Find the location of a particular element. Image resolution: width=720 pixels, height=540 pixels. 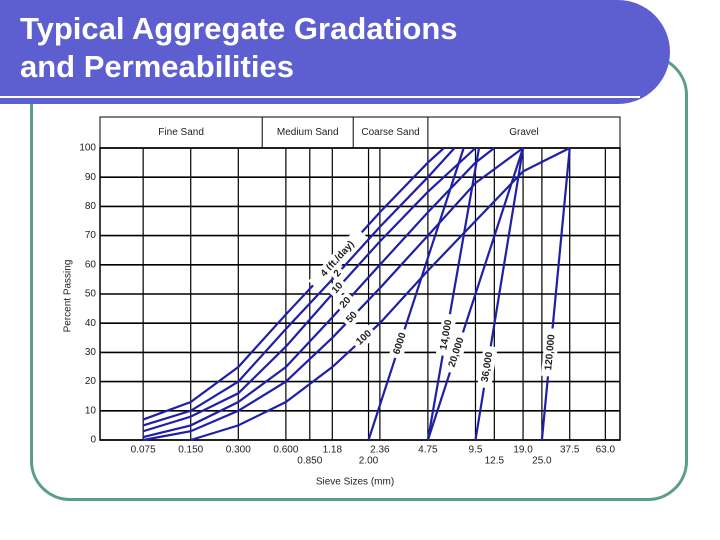

y-tick-label: 80 is located at coordinates (91, 206).